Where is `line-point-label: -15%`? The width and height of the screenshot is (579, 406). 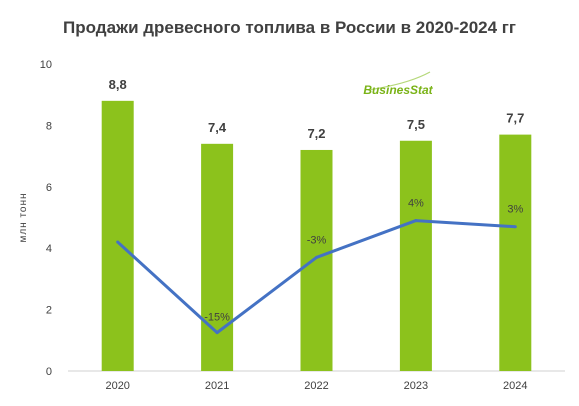
line-point-label: -15% is located at coordinates (217, 318).